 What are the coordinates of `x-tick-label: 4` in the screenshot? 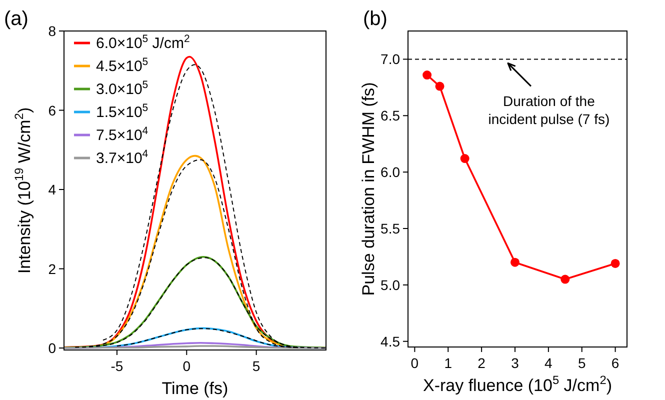 It's located at (548, 363).